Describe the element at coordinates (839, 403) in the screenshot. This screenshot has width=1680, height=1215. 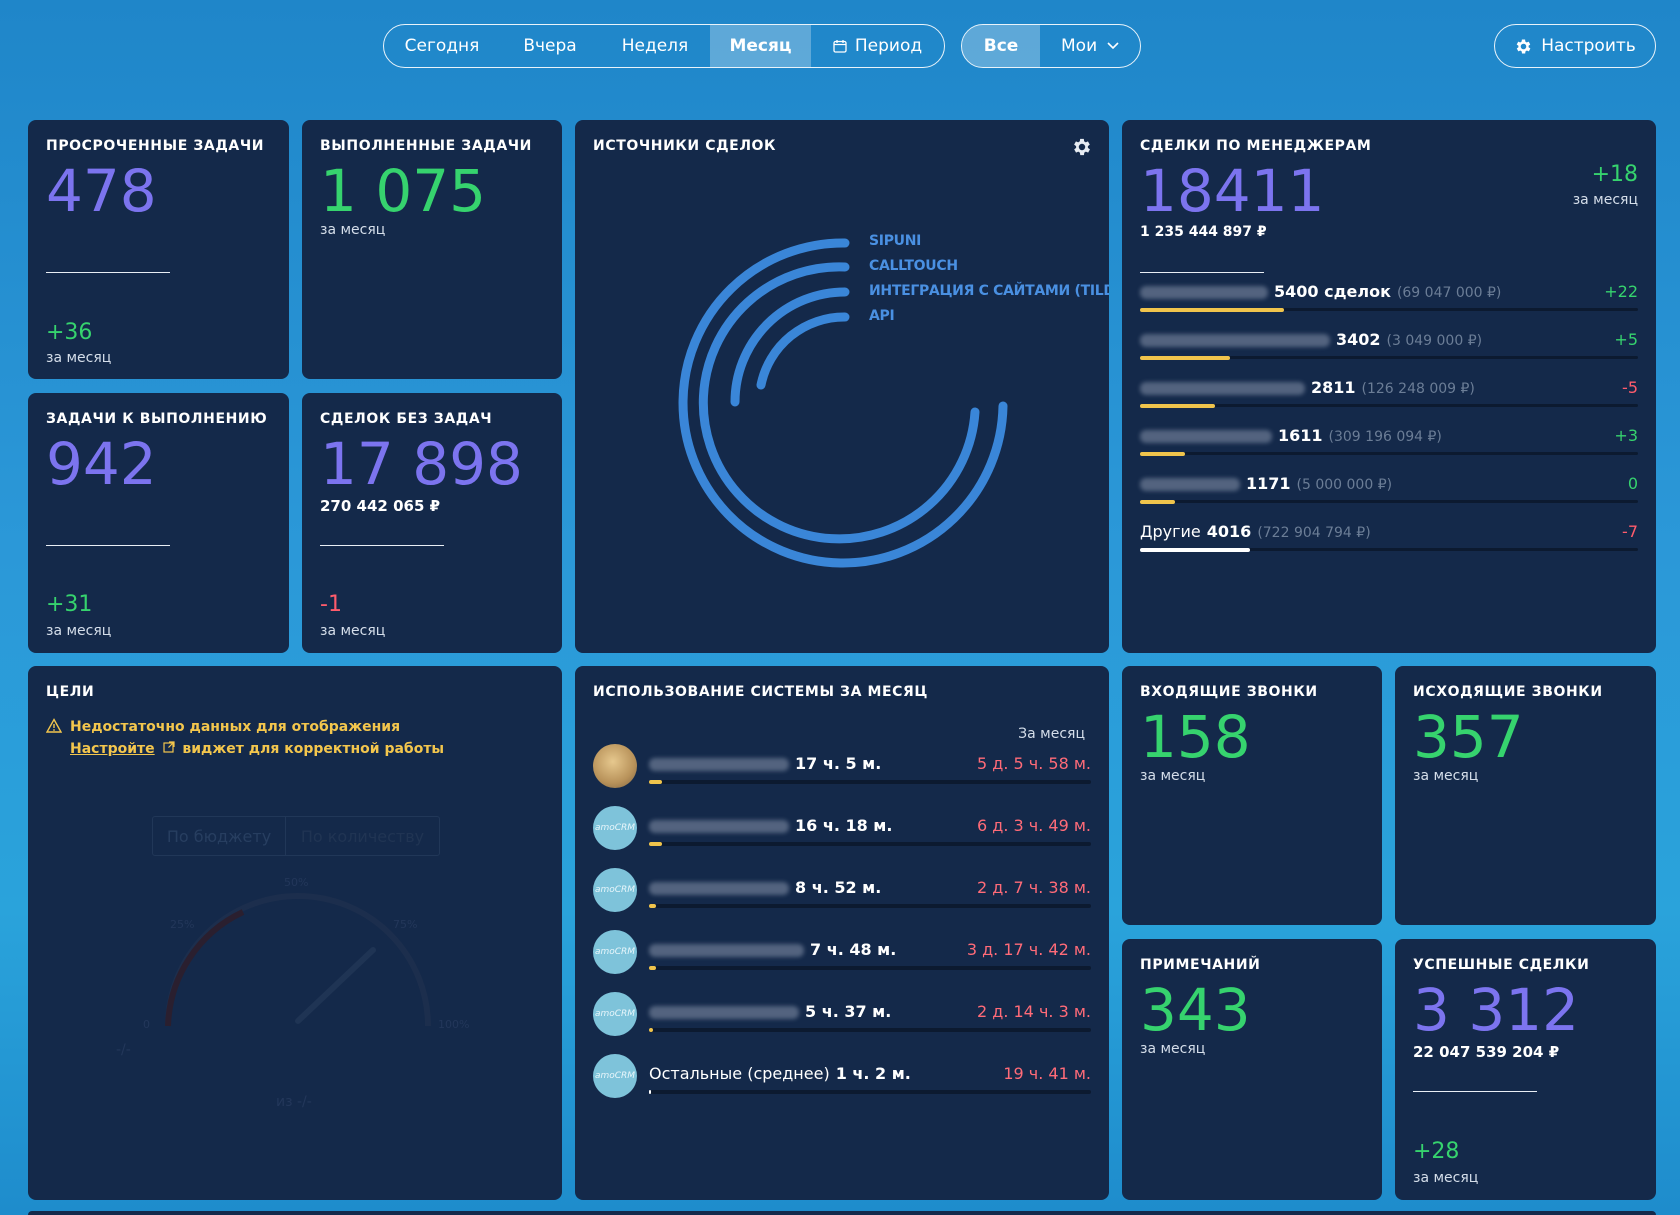
I see `arc-calltouch` at that location.